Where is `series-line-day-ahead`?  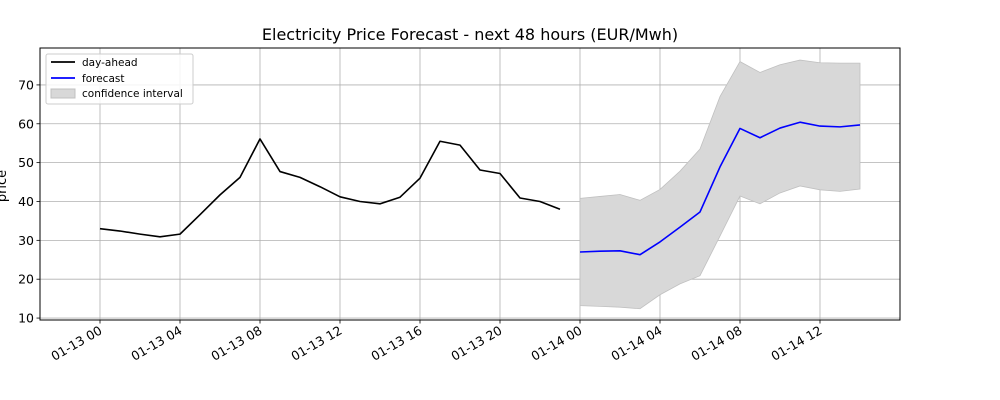 series-line-day-ahead is located at coordinates (330, 188).